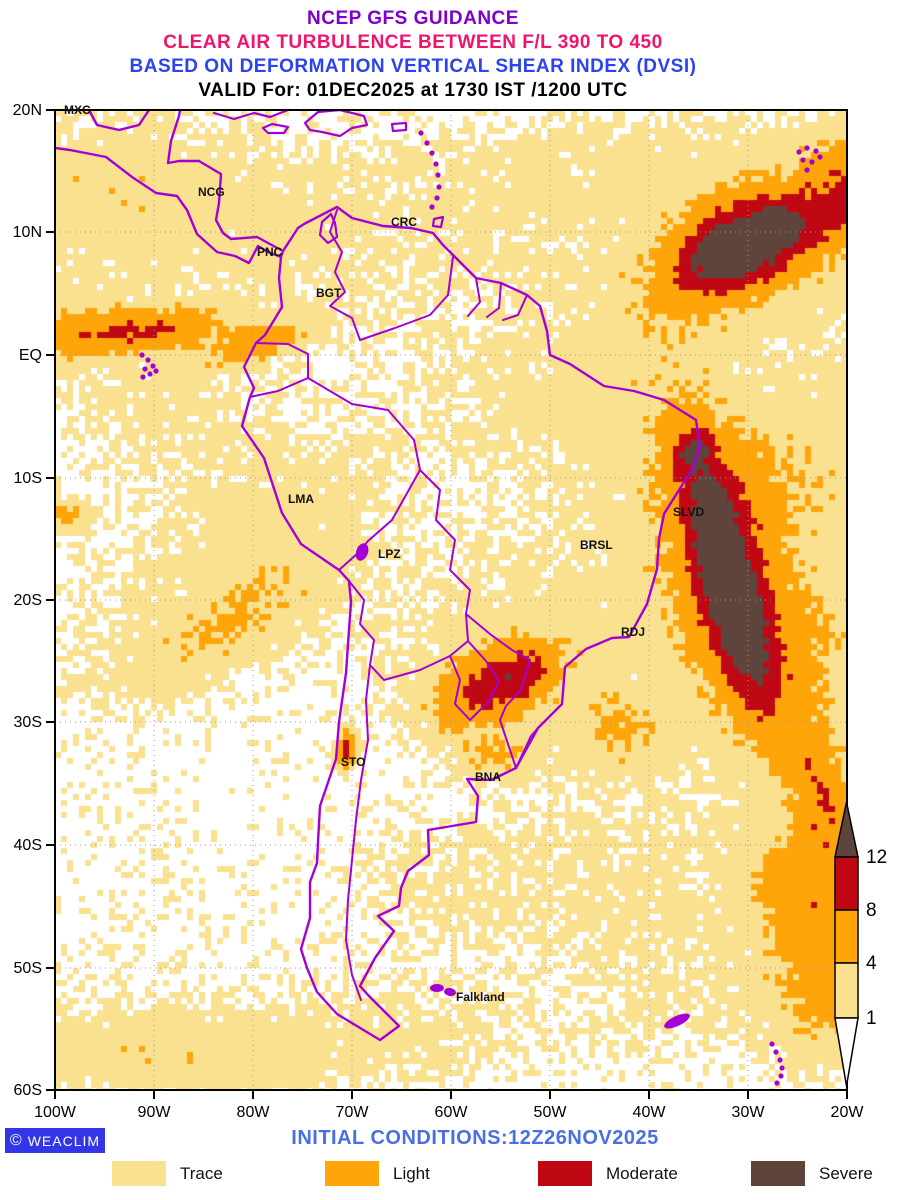 This screenshot has height=1200, width=900. Describe the element at coordinates (30, 355) in the screenshot. I see `y-tick-label: EQ` at that location.